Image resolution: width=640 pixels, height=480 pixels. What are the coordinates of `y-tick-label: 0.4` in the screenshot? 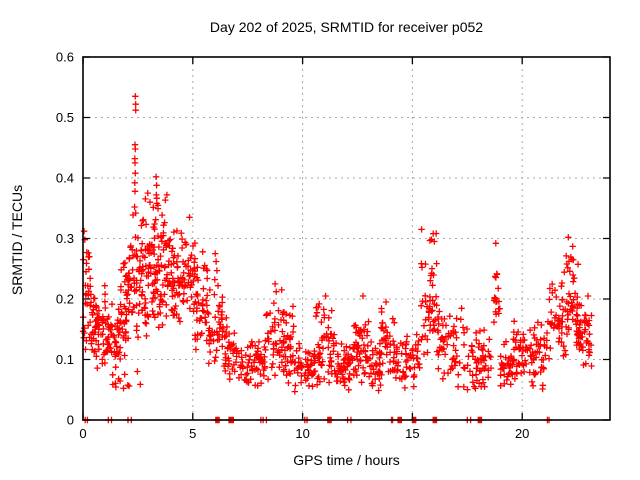 It's located at (65, 178).